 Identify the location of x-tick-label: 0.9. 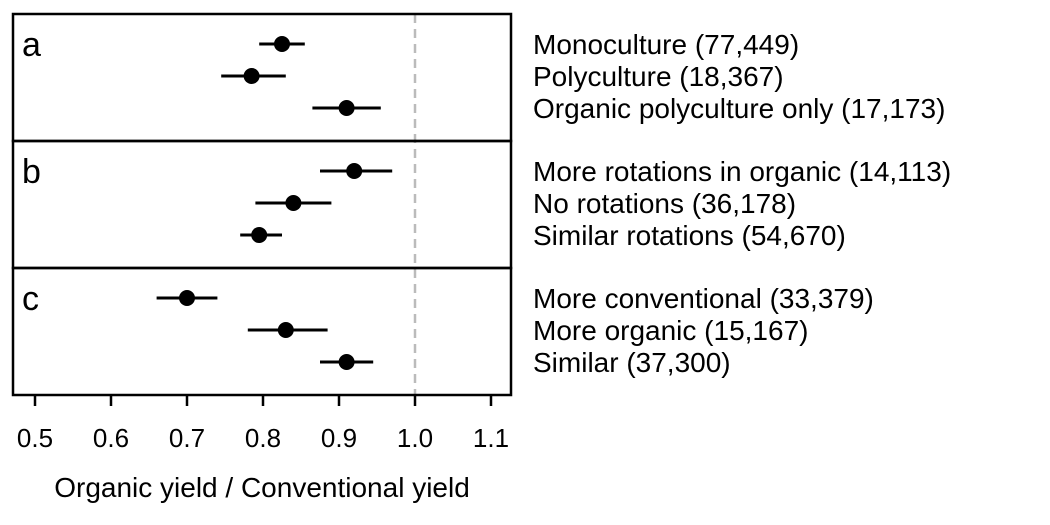
(339, 438).